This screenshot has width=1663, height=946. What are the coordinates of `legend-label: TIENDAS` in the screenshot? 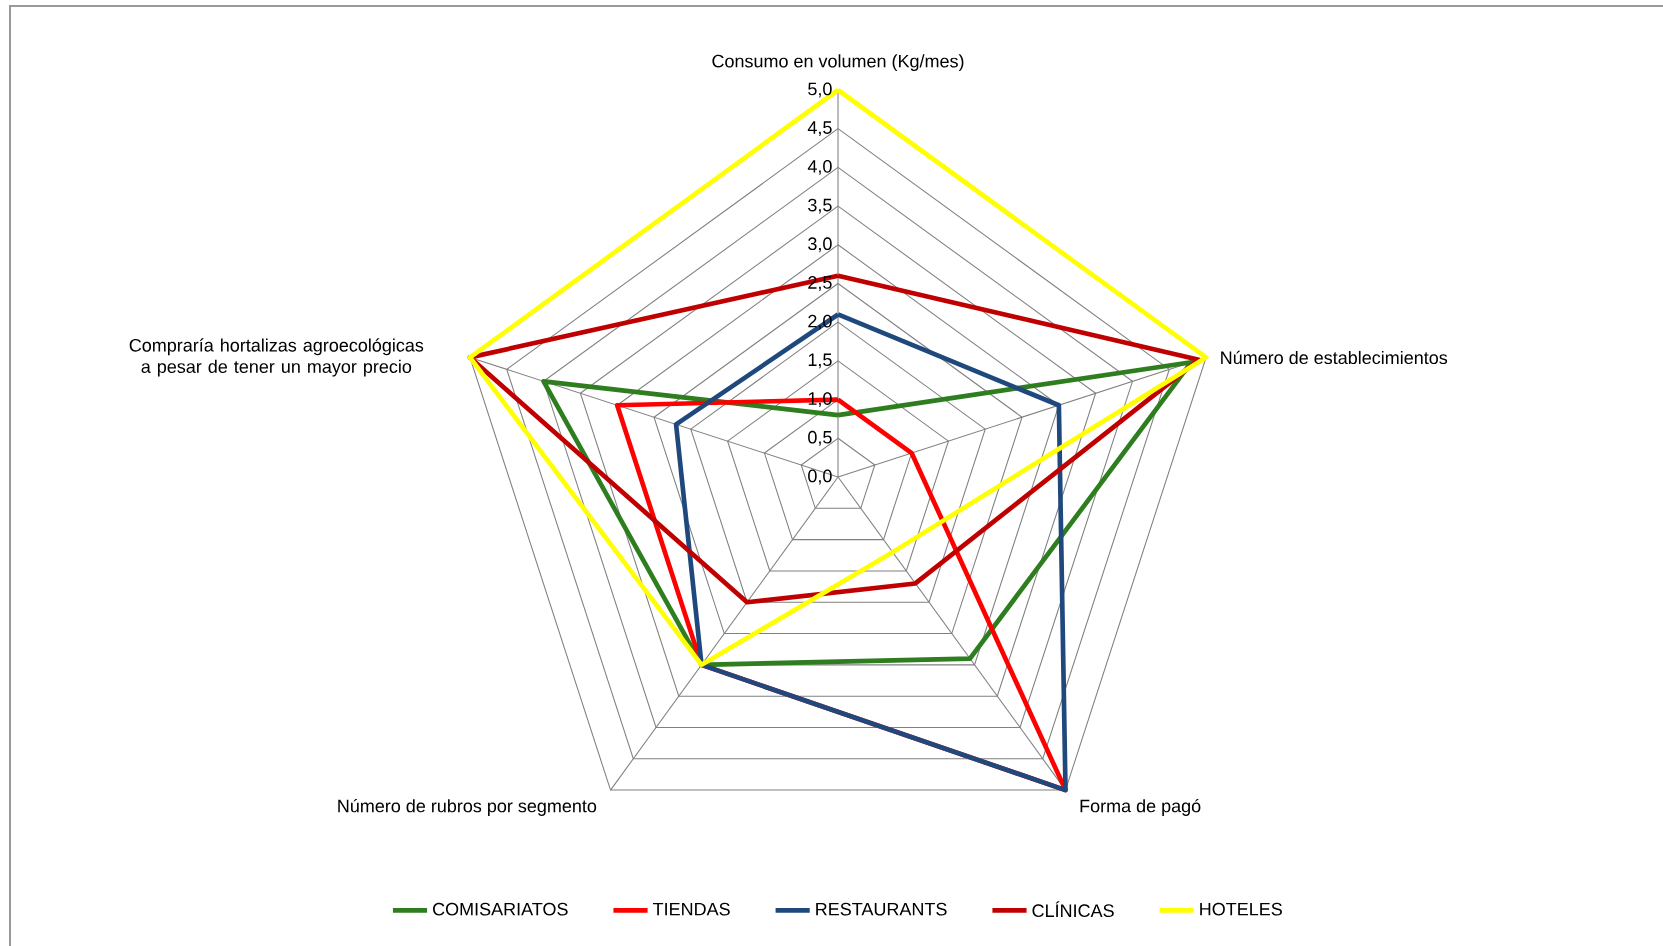 It's located at (691, 909).